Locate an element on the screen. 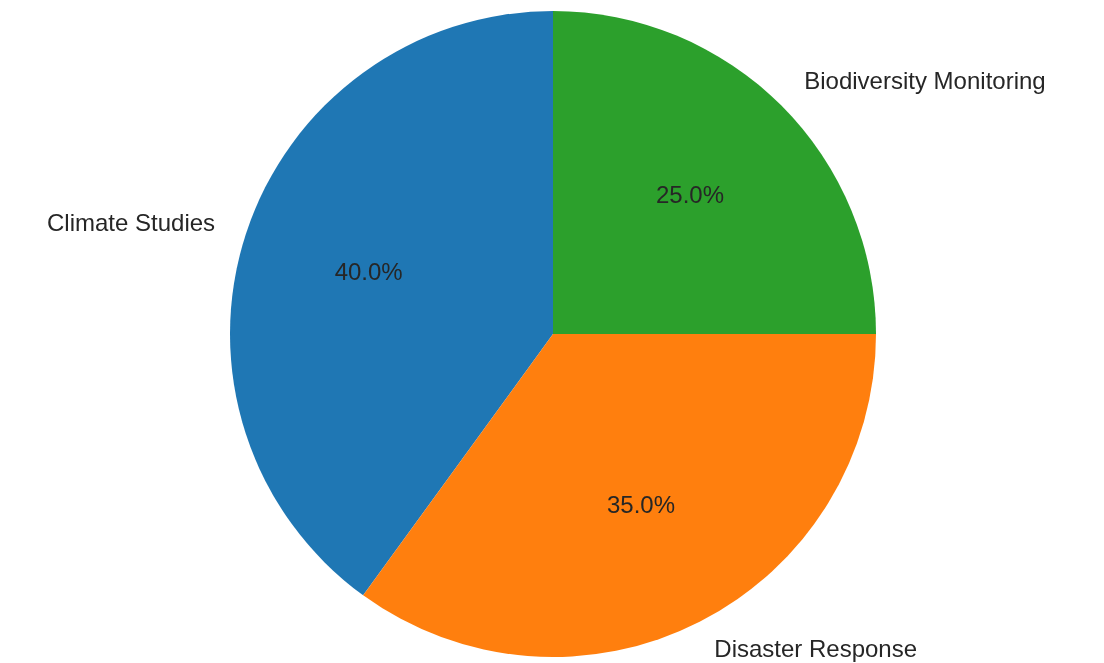  data-label: 40.0% is located at coordinates (368, 272).